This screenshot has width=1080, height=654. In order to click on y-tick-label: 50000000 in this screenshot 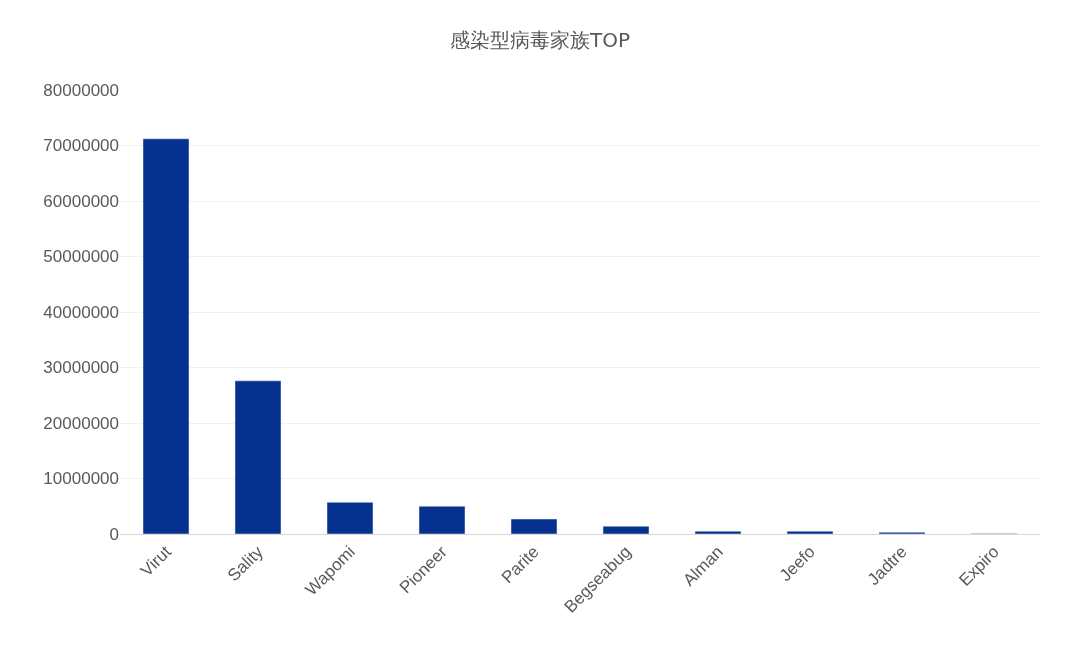, I will do `click(81, 257)`.